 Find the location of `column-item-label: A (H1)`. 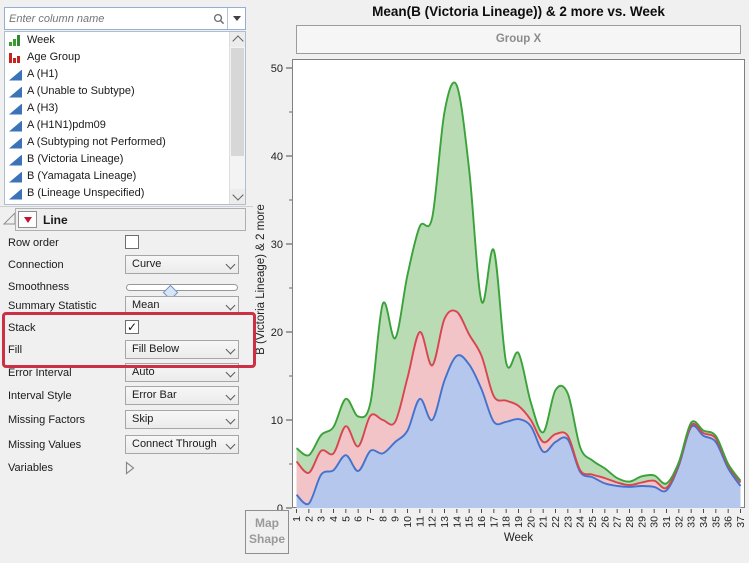

column-item-label: A (H1) is located at coordinates (43, 74).